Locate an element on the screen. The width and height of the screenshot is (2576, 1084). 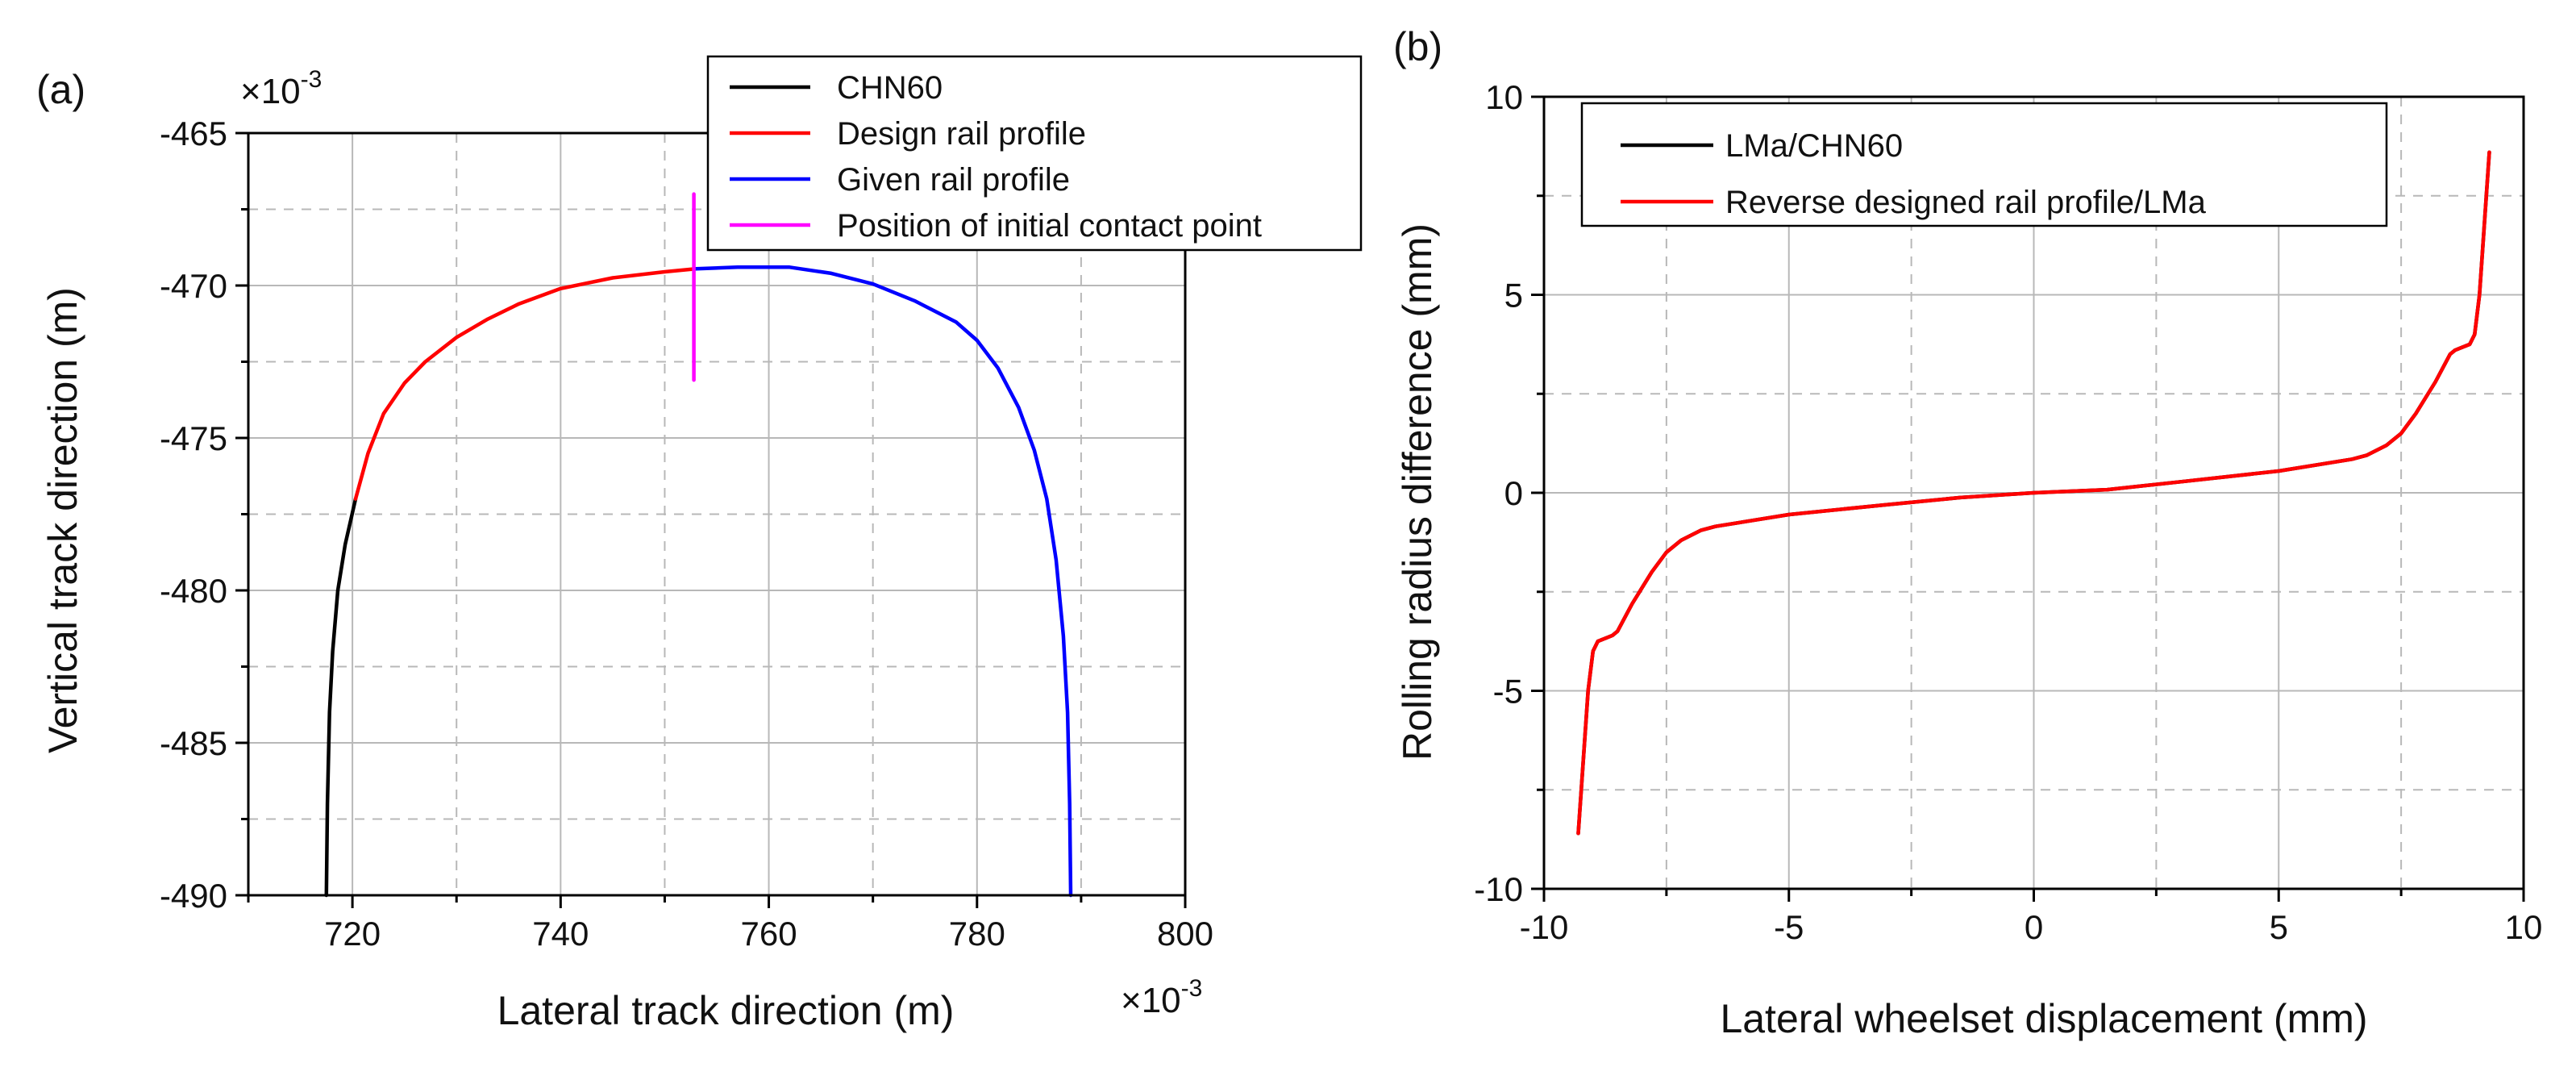
series-line-given-rail-profile is located at coordinates (883, 581).